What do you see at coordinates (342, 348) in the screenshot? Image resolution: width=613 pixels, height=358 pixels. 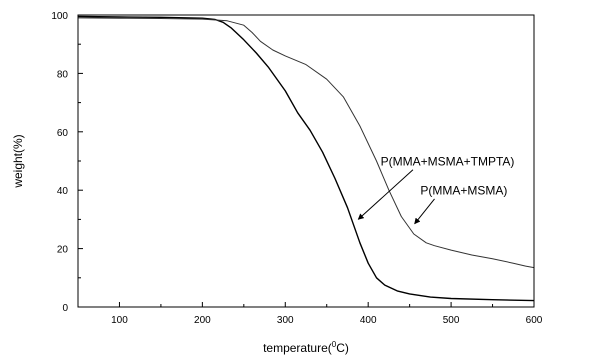 I see `x-axis-title-part2: C)` at bounding box center [342, 348].